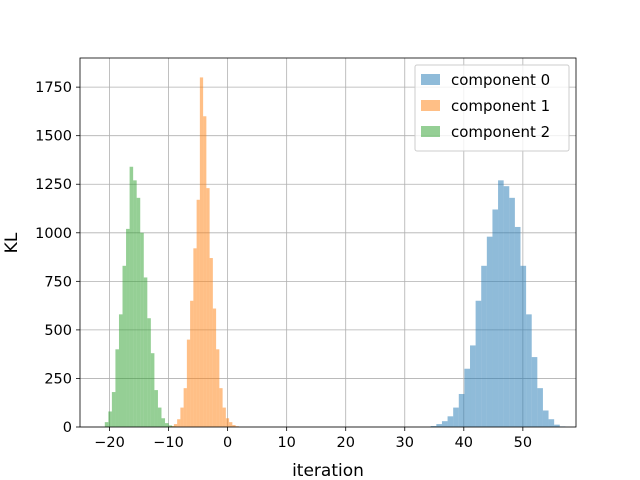 This screenshot has height=480, width=640. I want to click on y-tick-label: 1750, so click(53, 88).